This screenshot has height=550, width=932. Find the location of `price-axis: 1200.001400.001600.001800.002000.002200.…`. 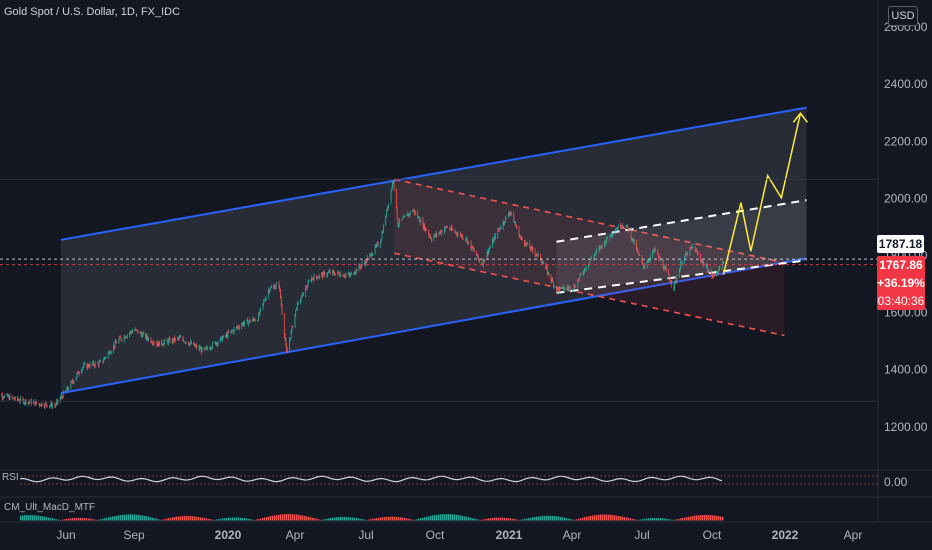

price-axis: 1200.001400.001600.001800.002000.002200.… is located at coordinates (906, 227).